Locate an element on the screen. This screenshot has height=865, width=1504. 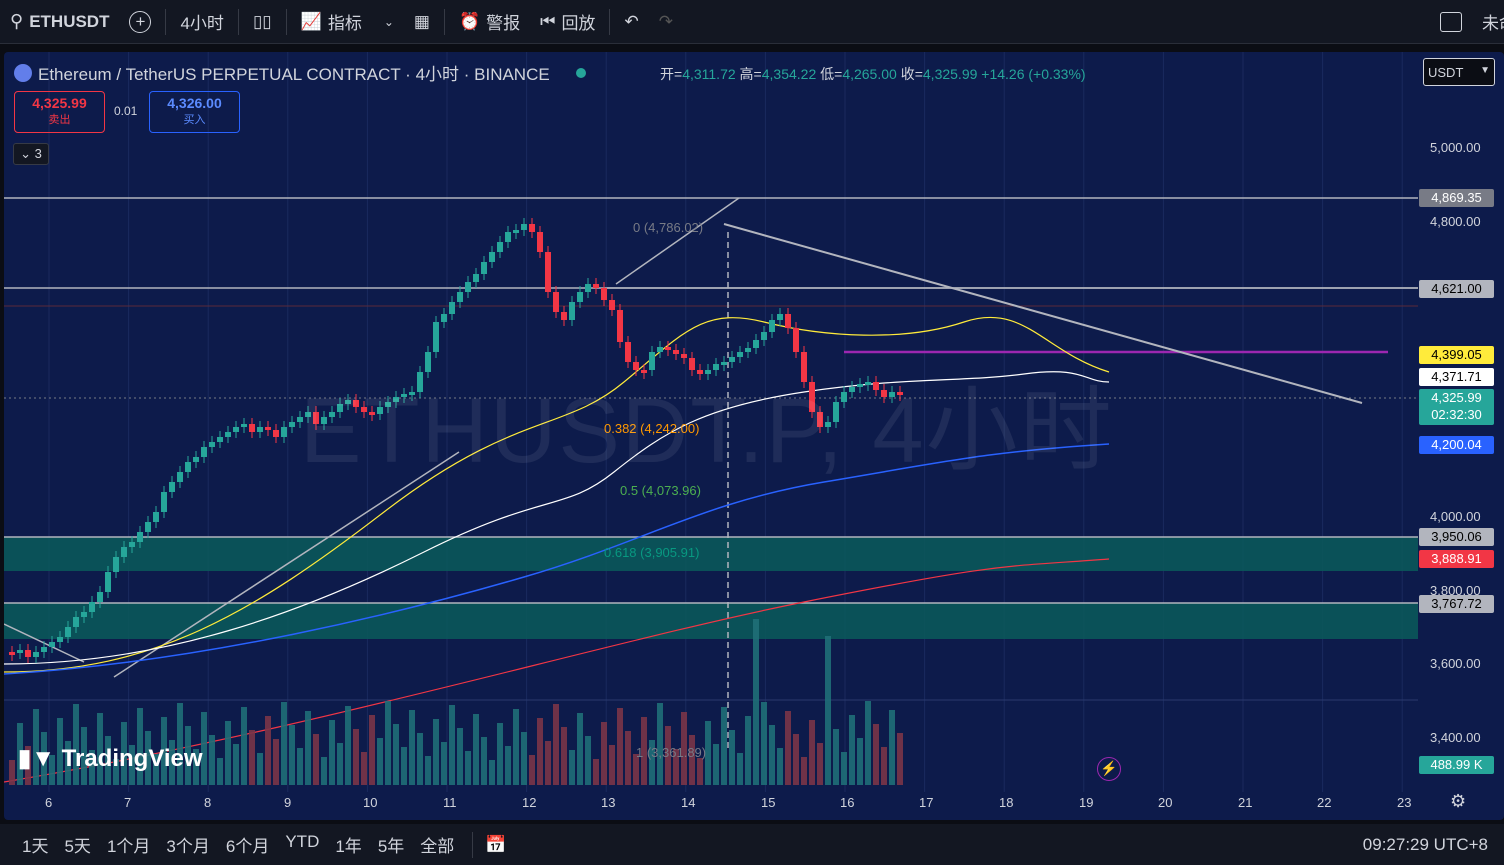
layout-name: 未命 is located at coordinates (1493, 23).